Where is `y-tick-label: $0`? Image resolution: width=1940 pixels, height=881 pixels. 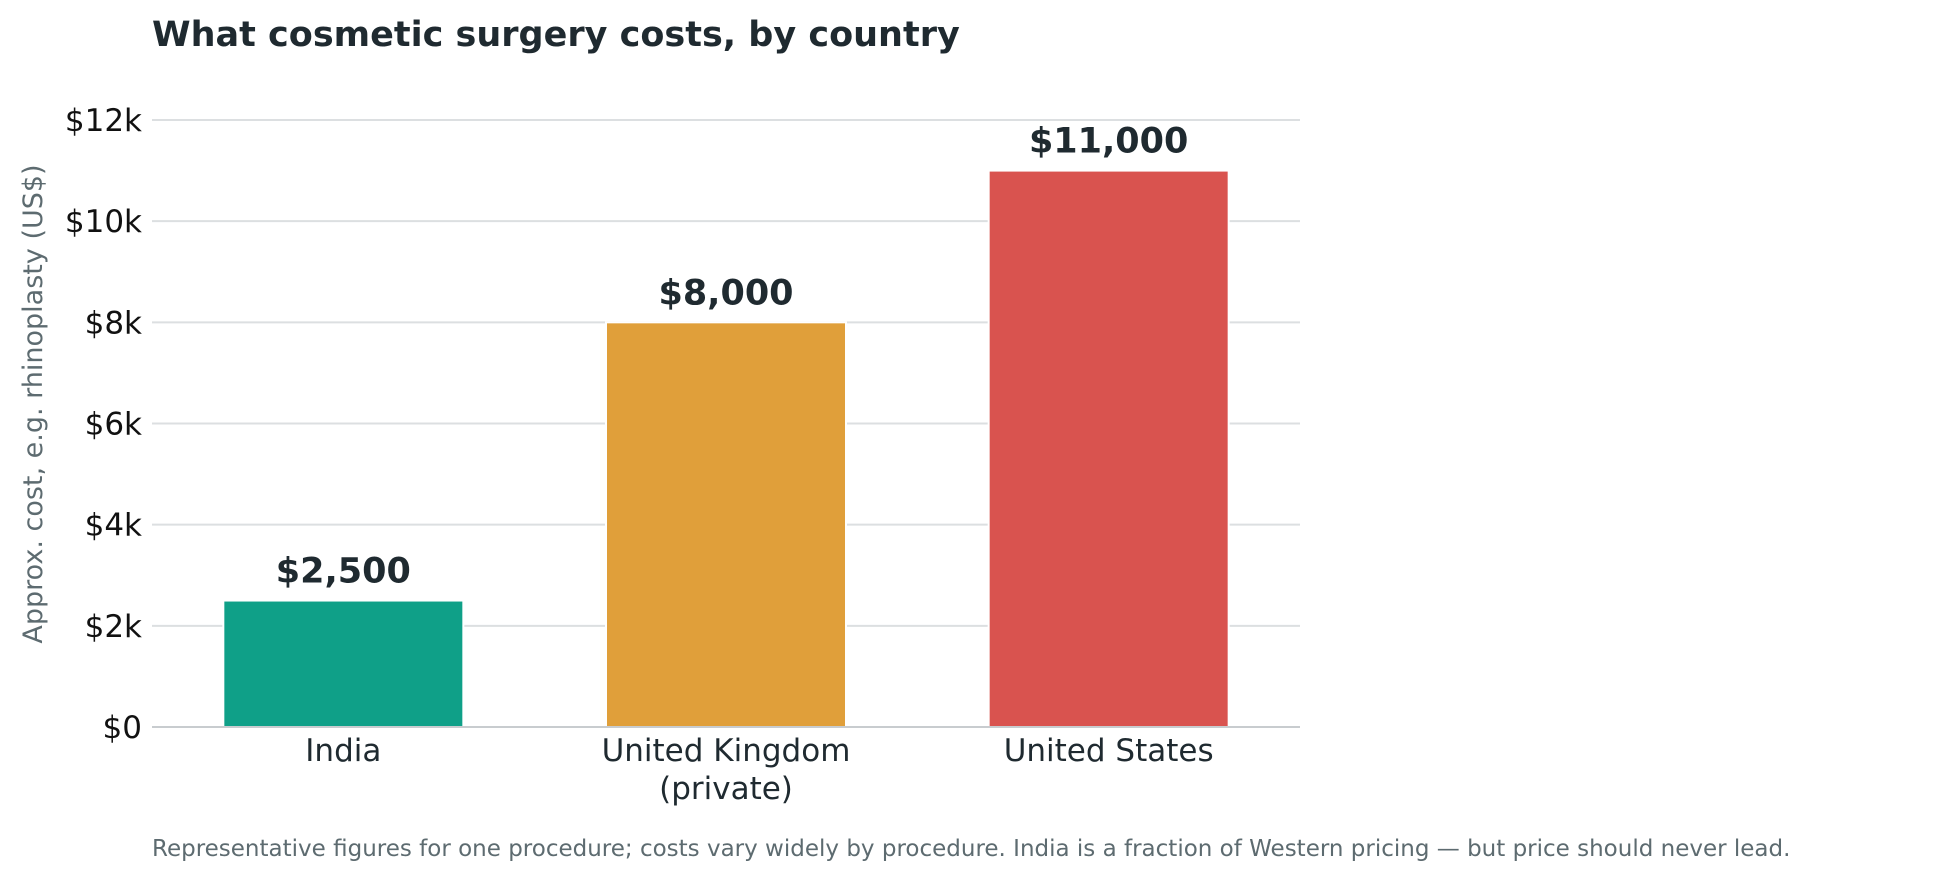 y-tick-label: $0 is located at coordinates (122, 728).